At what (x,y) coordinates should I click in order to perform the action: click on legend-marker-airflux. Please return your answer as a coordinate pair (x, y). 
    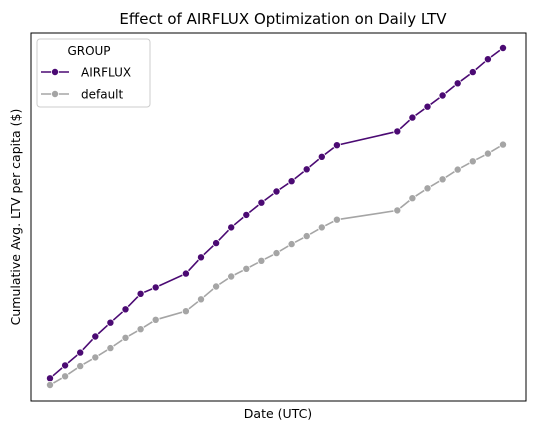
    Looking at the image, I should click on (55, 72).